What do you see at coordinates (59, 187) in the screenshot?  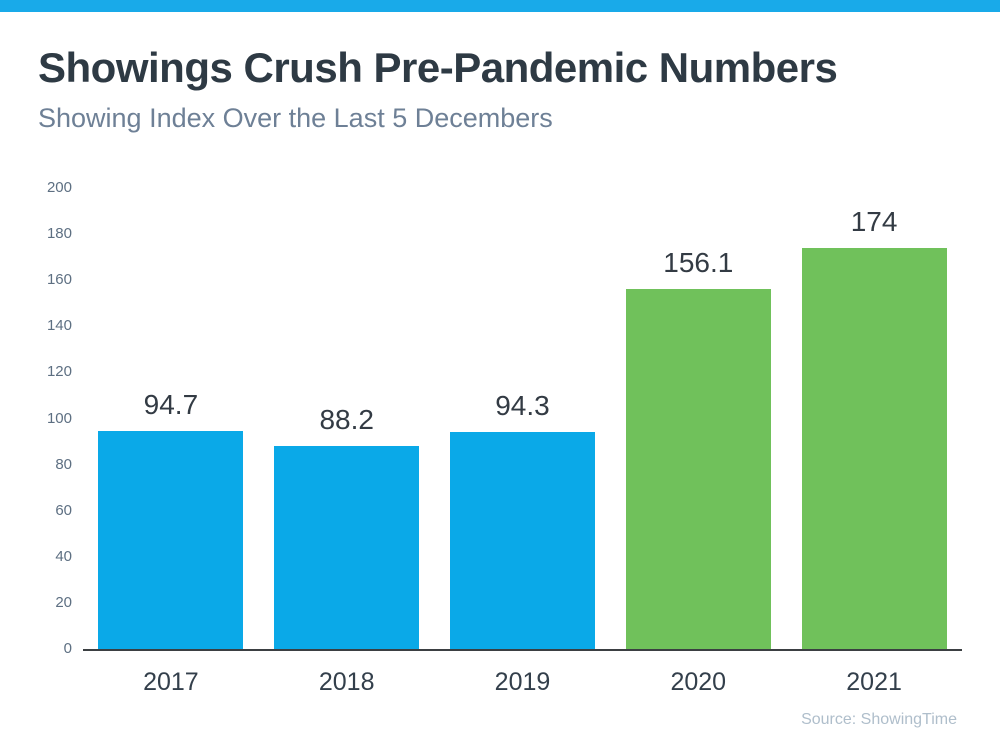 I see `y-tick-label-200: 200` at bounding box center [59, 187].